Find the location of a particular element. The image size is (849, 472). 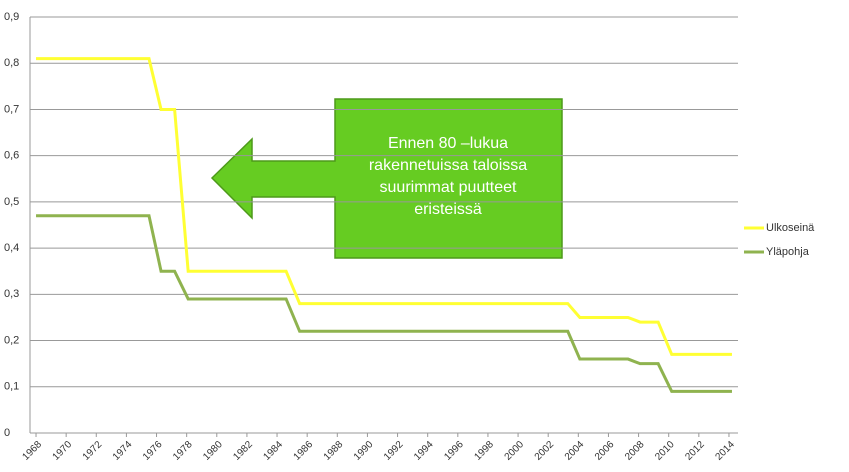

annotation-text: rakennetuissa taloissa is located at coordinates (448, 165).